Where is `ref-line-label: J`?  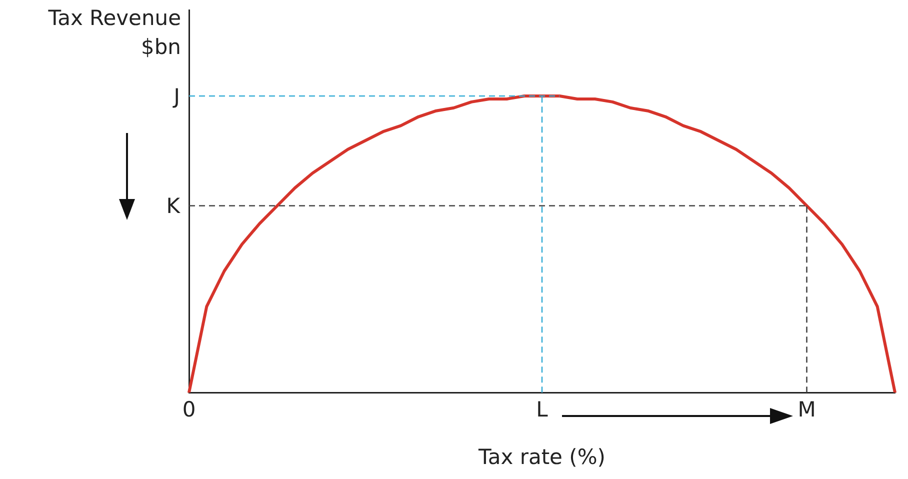
ref-line-label: J is located at coordinates (176, 96).